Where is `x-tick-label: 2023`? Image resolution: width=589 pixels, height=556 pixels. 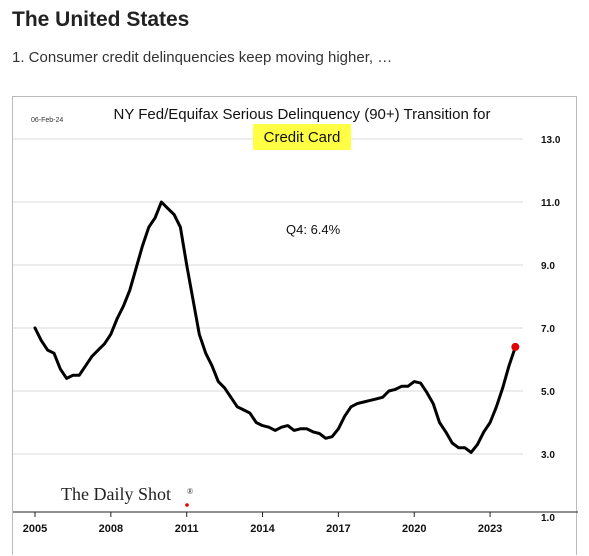 x-tick-label: 2023 is located at coordinates (490, 529).